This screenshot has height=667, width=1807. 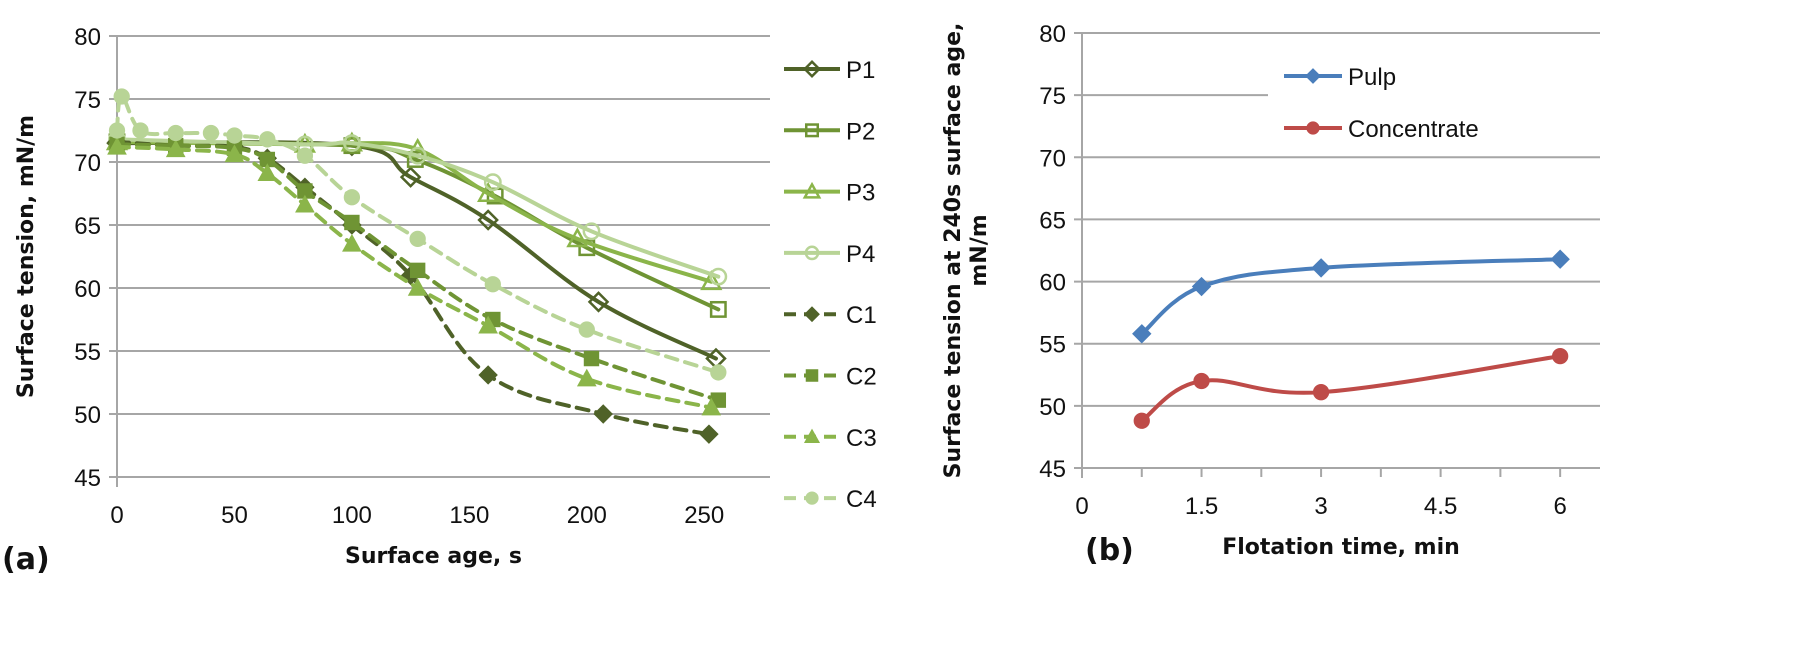 I want to click on x-tick-label: 100, so click(x=352, y=515).